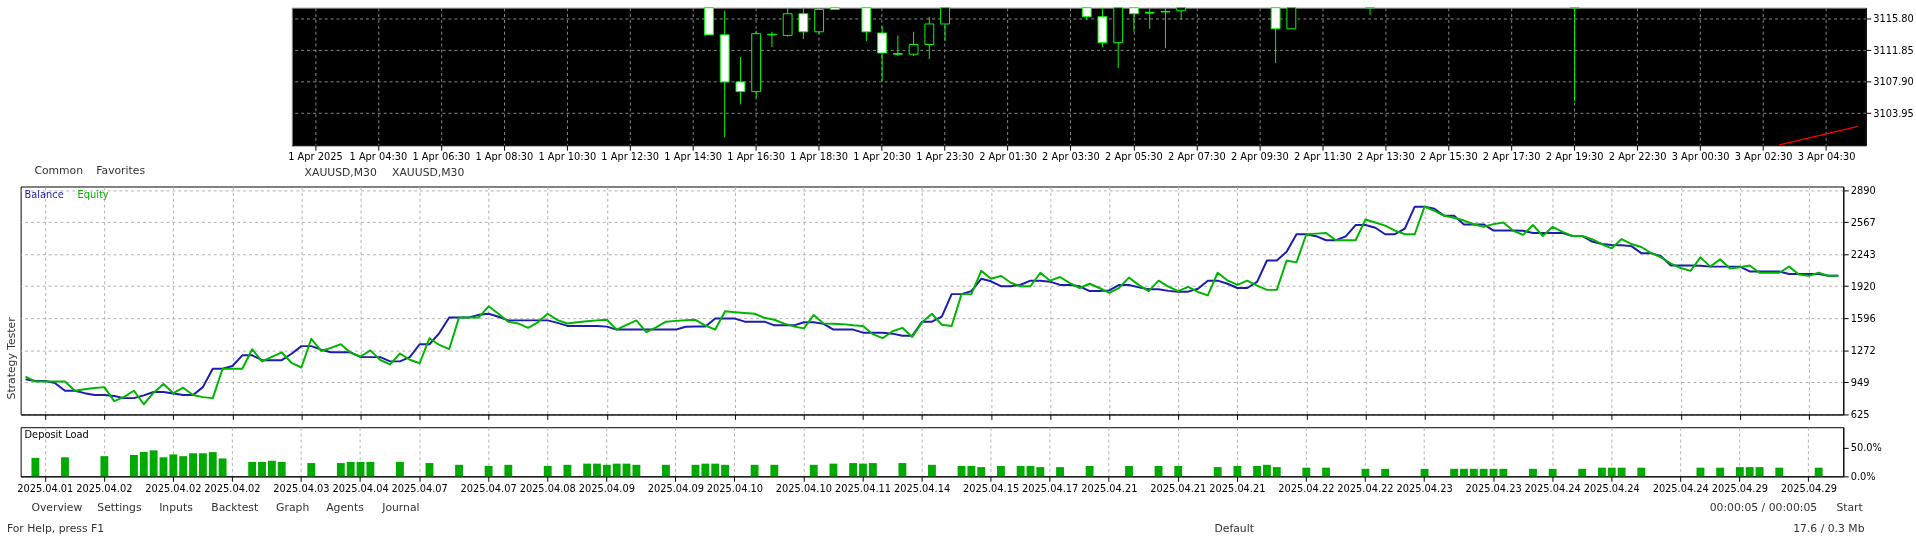 The height and width of the screenshot is (536, 1916). Describe the element at coordinates (547, 488) in the screenshot. I see `x-tick-label: 2025.04.08` at that location.